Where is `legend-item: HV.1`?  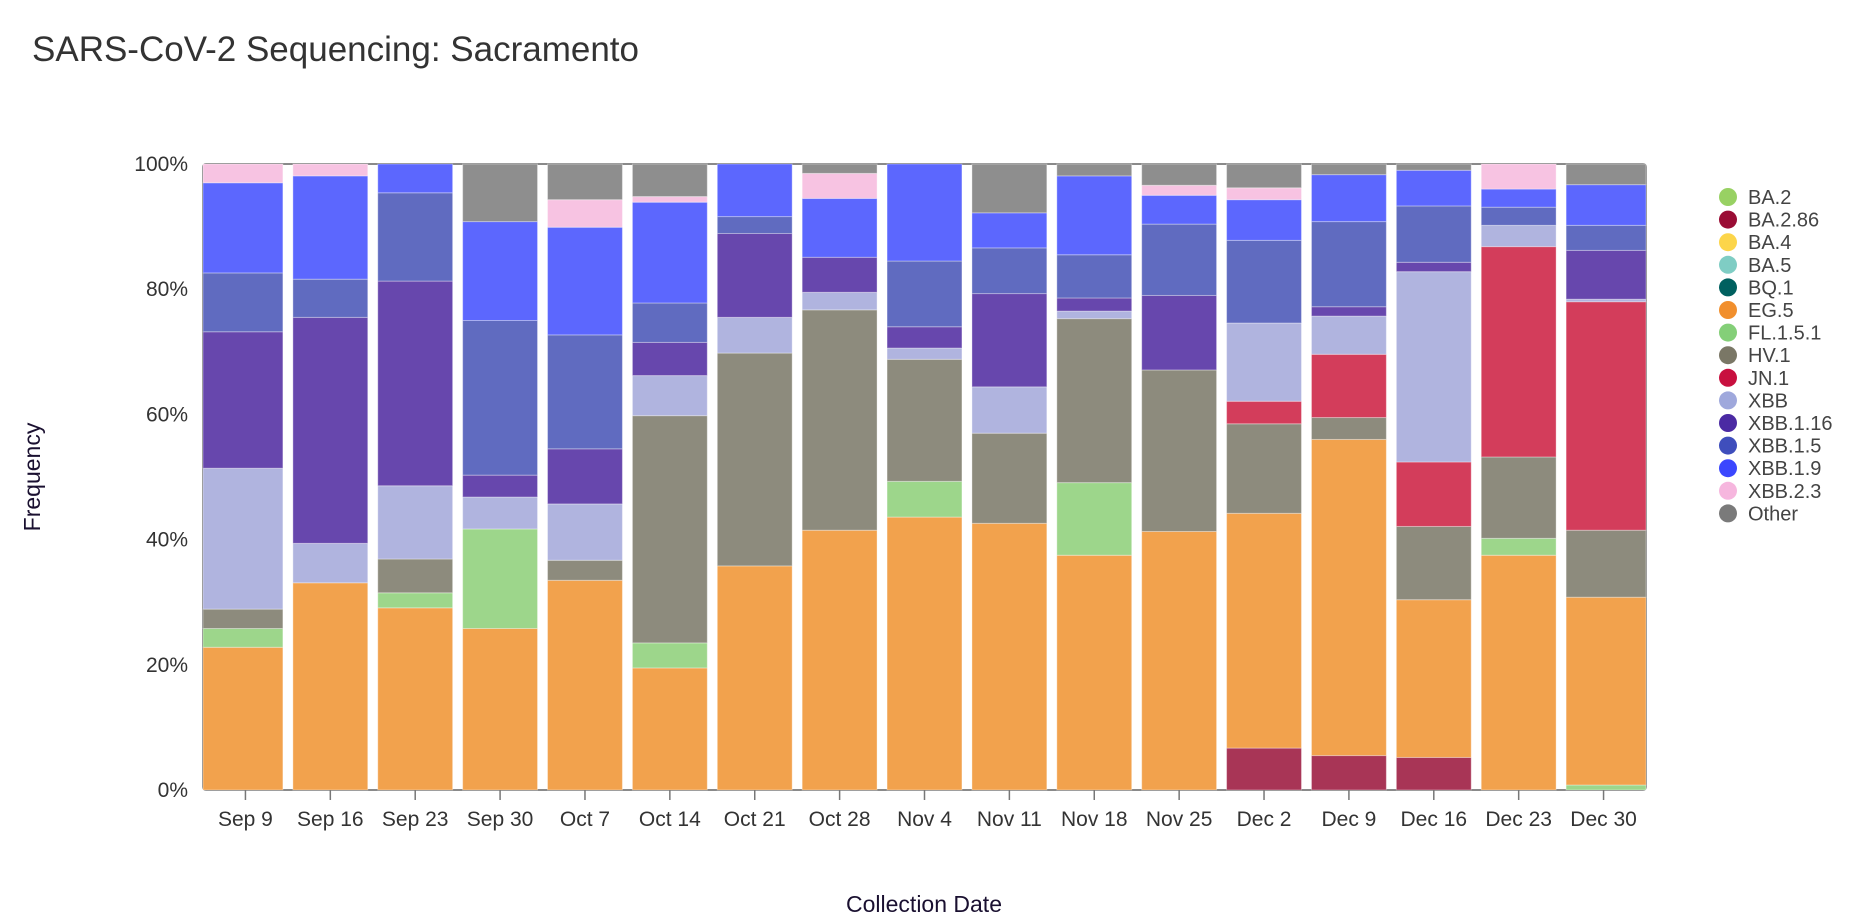 legend-item: HV.1 is located at coordinates (1755, 356).